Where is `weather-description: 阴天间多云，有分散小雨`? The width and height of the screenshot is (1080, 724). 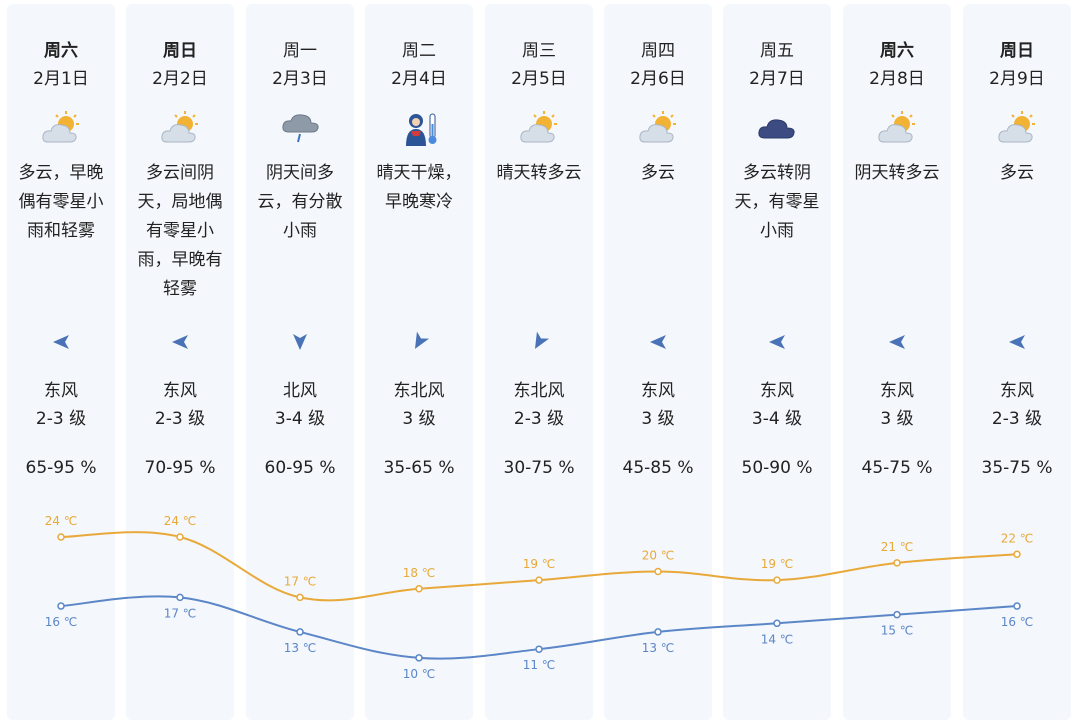 weather-description: 阴天间多云，有分散小雨 is located at coordinates (300, 202).